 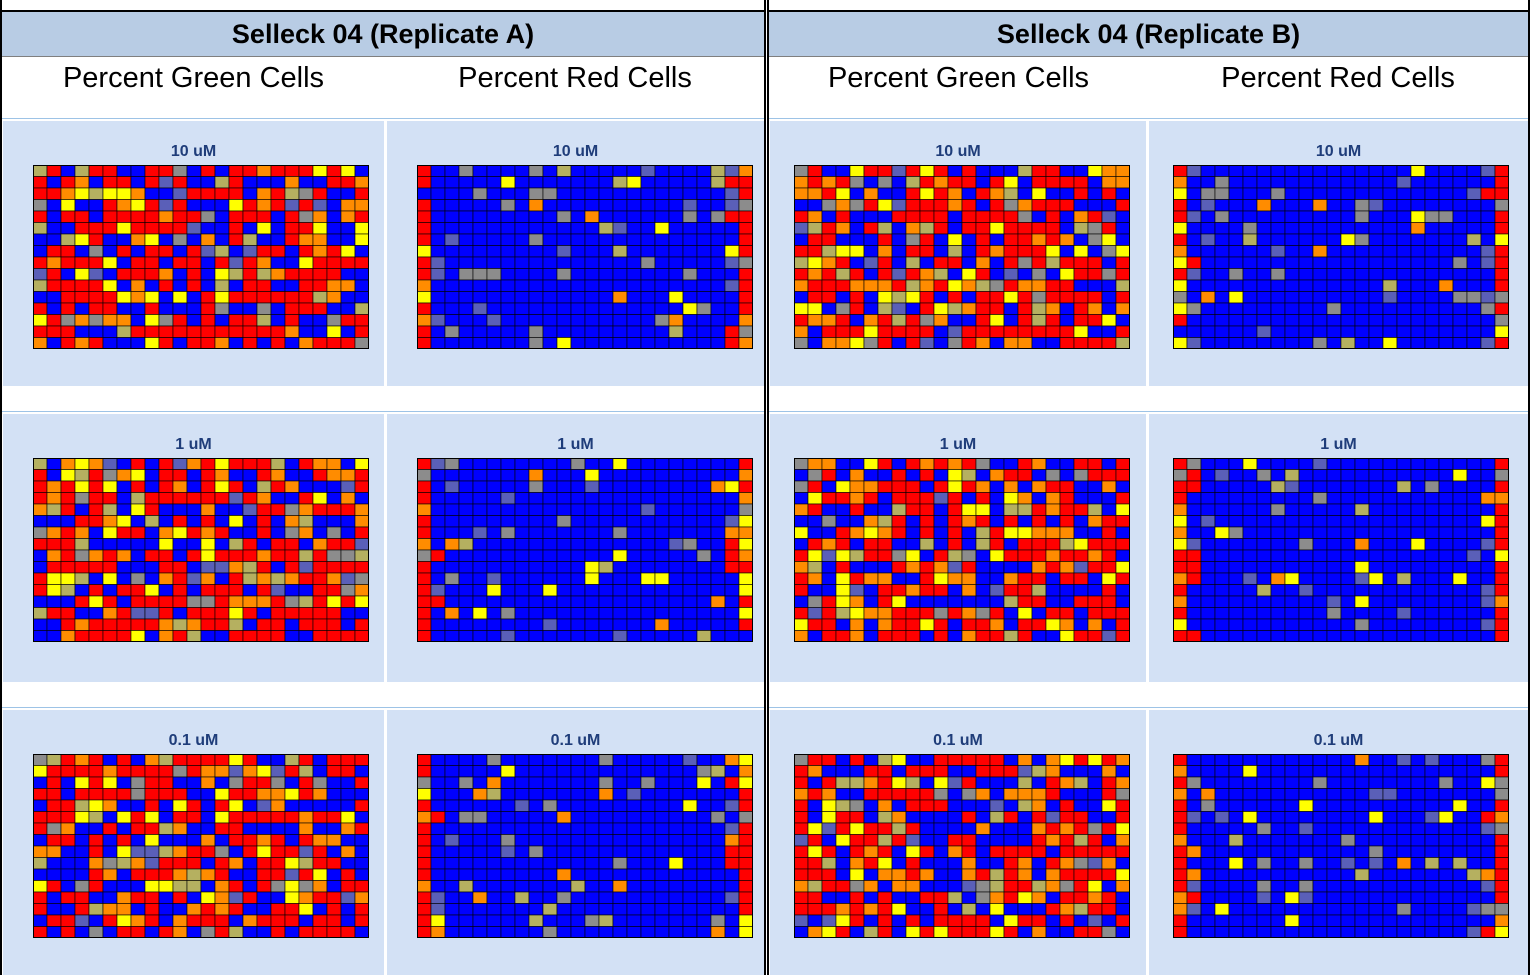 What do you see at coordinates (962, 550) in the screenshot?
I see `plate-heatmap` at bounding box center [962, 550].